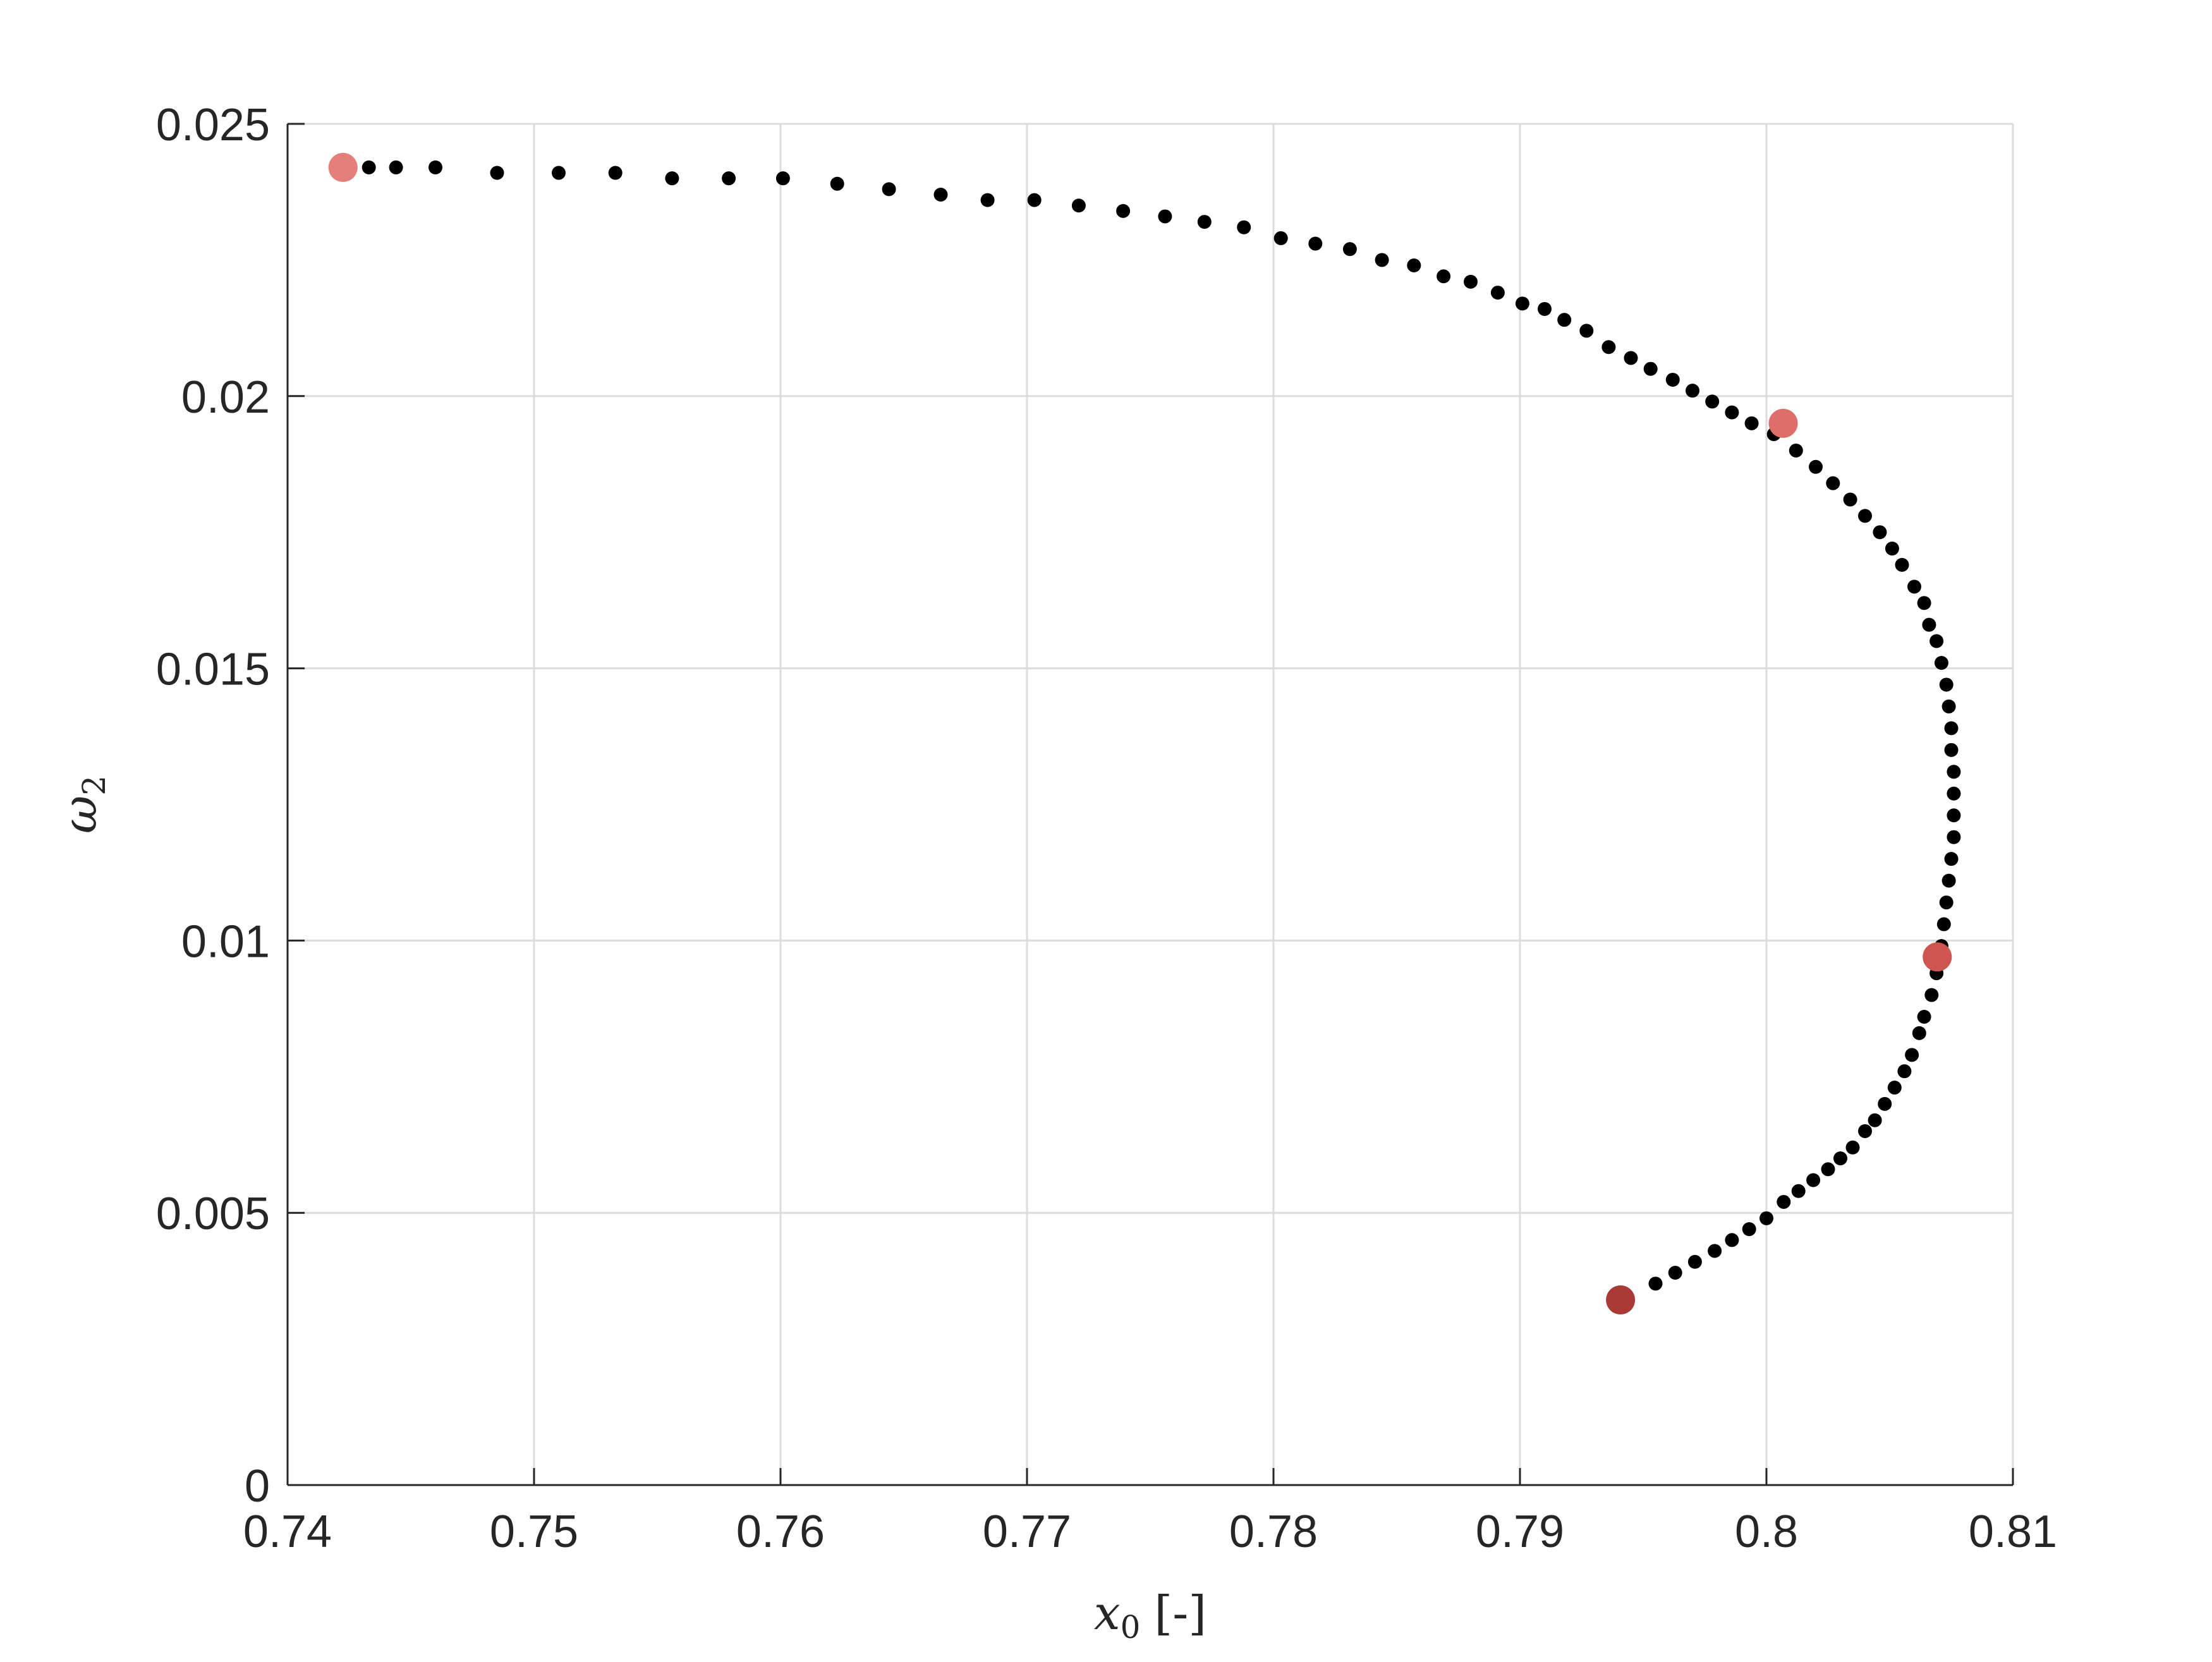 Image resolution: width=2212 pixels, height=1662 pixels. Describe the element at coordinates (2013, 1532) in the screenshot. I see `x-tick-label: 0.81` at that location.